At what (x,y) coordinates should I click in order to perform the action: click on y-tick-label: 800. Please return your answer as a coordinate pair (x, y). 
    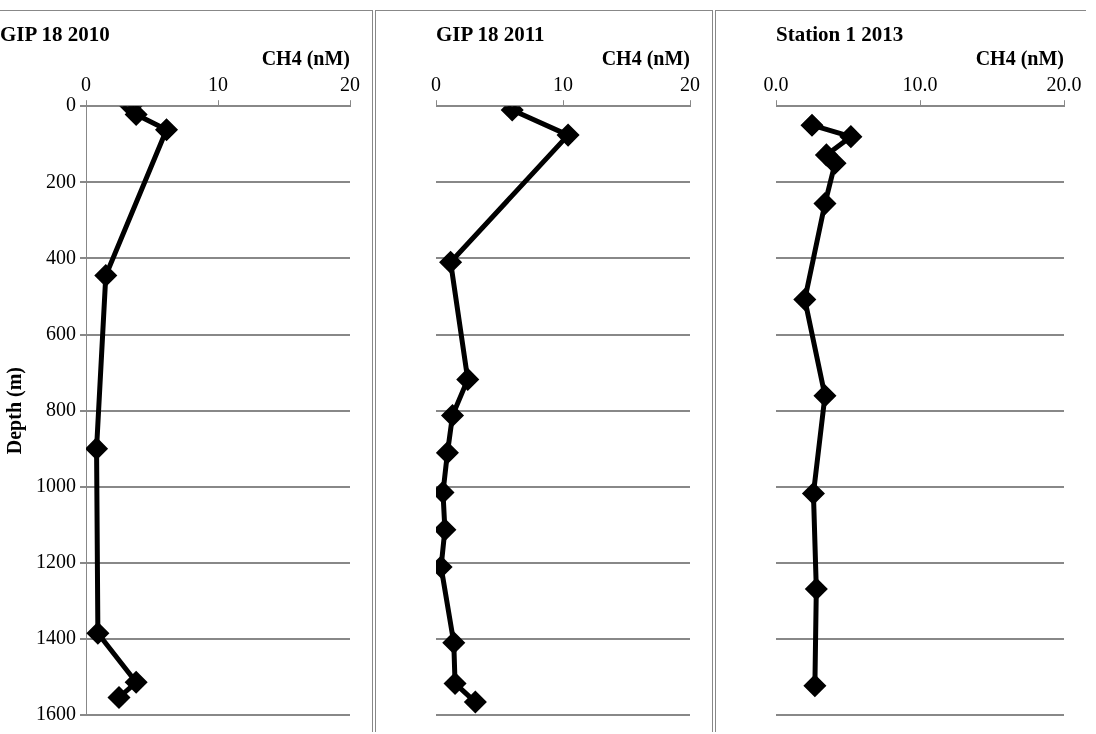
    Looking at the image, I should click on (61, 408).